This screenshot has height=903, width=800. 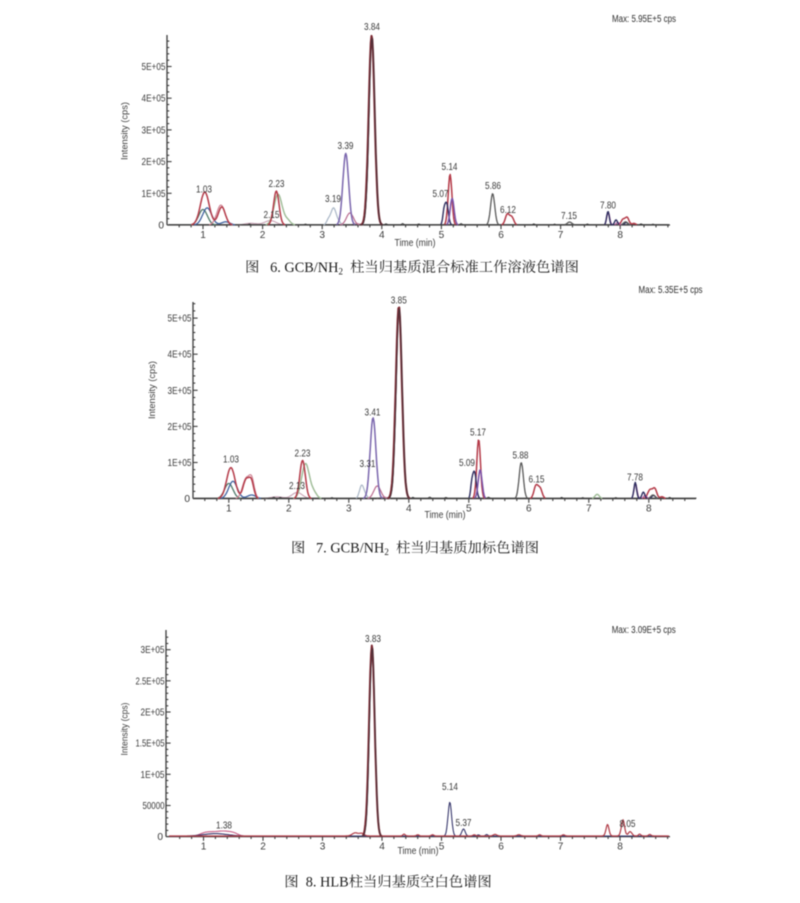 I want to click on svg-text: 1.38, so click(x=224, y=826).